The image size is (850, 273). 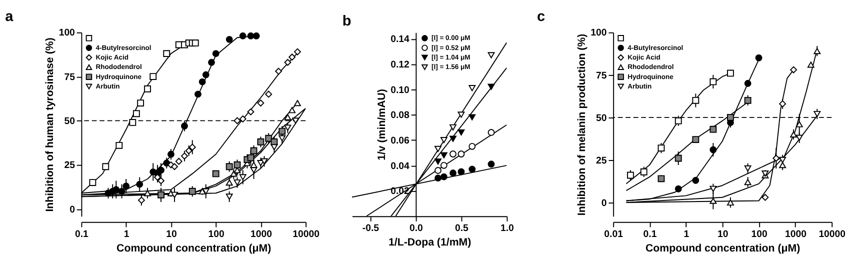 What do you see at coordinates (462, 228) in the screenshot?
I see `x-tick-label: 0.5` at bounding box center [462, 228].